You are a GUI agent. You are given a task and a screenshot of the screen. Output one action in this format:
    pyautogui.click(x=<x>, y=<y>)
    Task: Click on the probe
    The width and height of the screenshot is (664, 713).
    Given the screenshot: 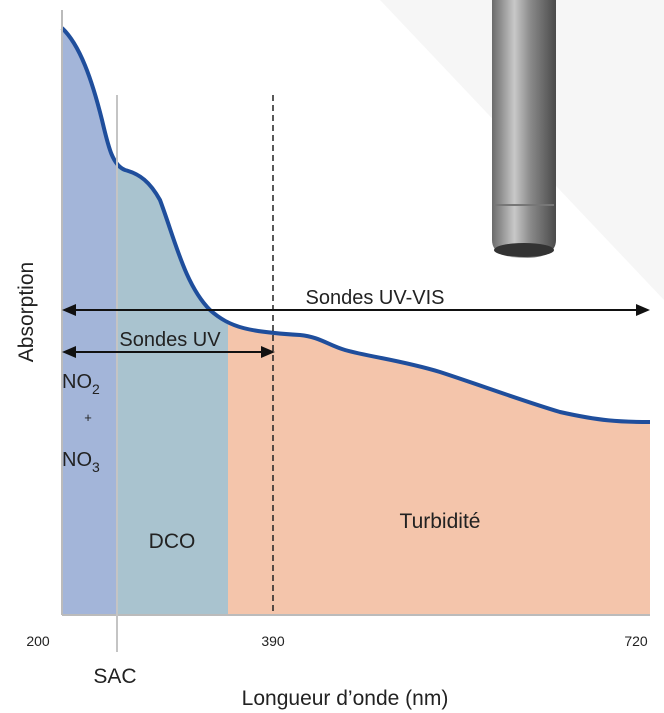 What is the action you would take?
    pyautogui.click(x=524, y=129)
    